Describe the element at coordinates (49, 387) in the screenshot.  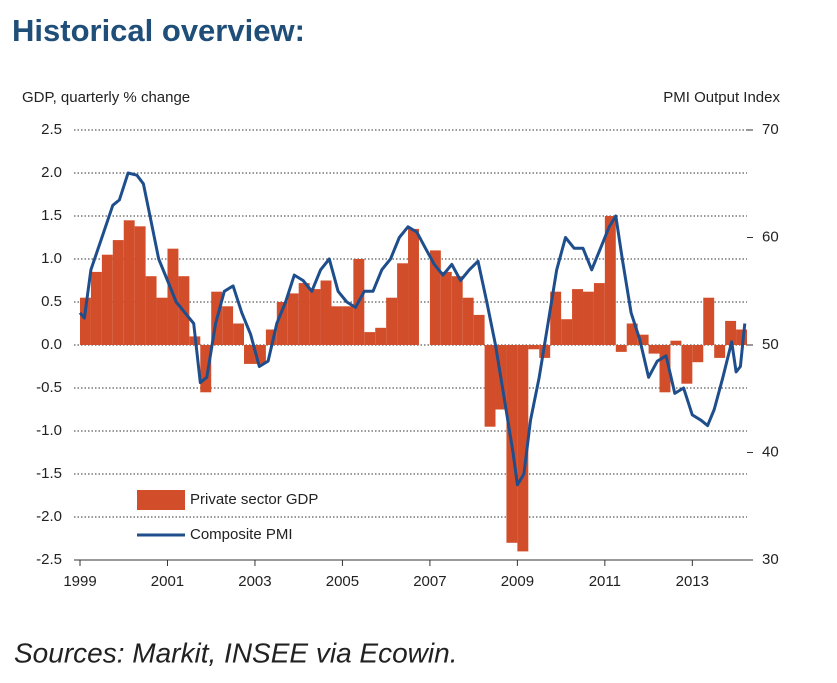
I see `y-tick-label: -0.5` at that location.